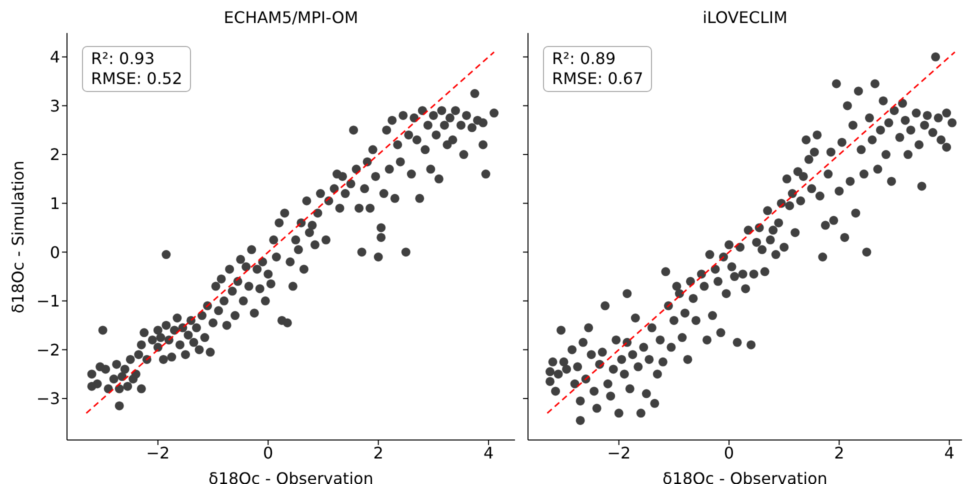 Image resolution: width=963 pixels, height=484 pixels. Describe the element at coordinates (55, 154) in the screenshot. I see `y-tick-label: 2` at that location.